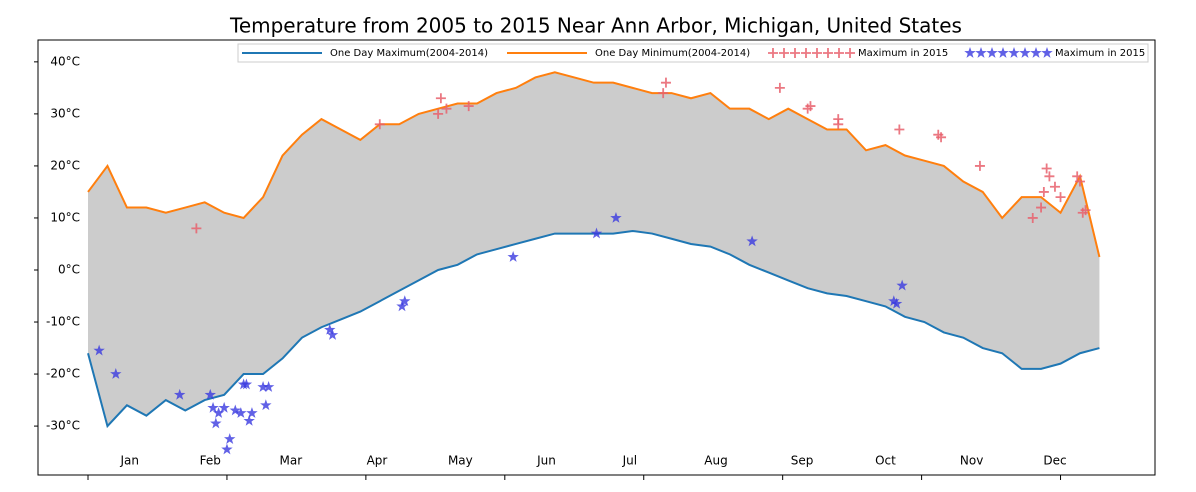 The image size is (1196, 492). I want to click on x-tick-label: Mar, so click(291, 461).